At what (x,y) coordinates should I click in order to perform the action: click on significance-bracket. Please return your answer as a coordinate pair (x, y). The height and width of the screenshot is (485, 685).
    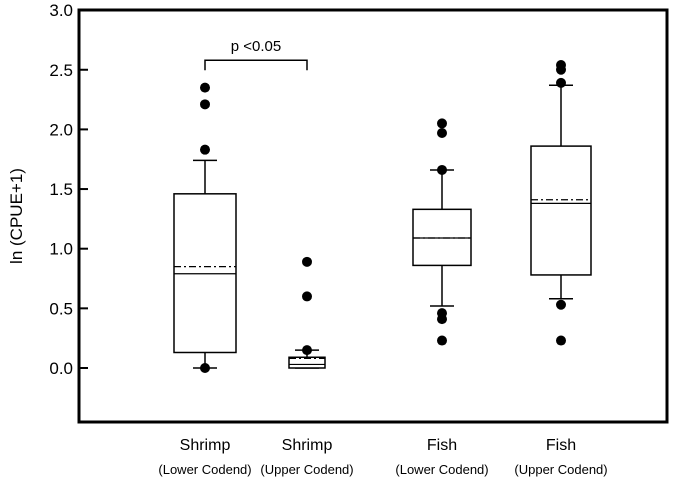
    Looking at the image, I should click on (256, 65).